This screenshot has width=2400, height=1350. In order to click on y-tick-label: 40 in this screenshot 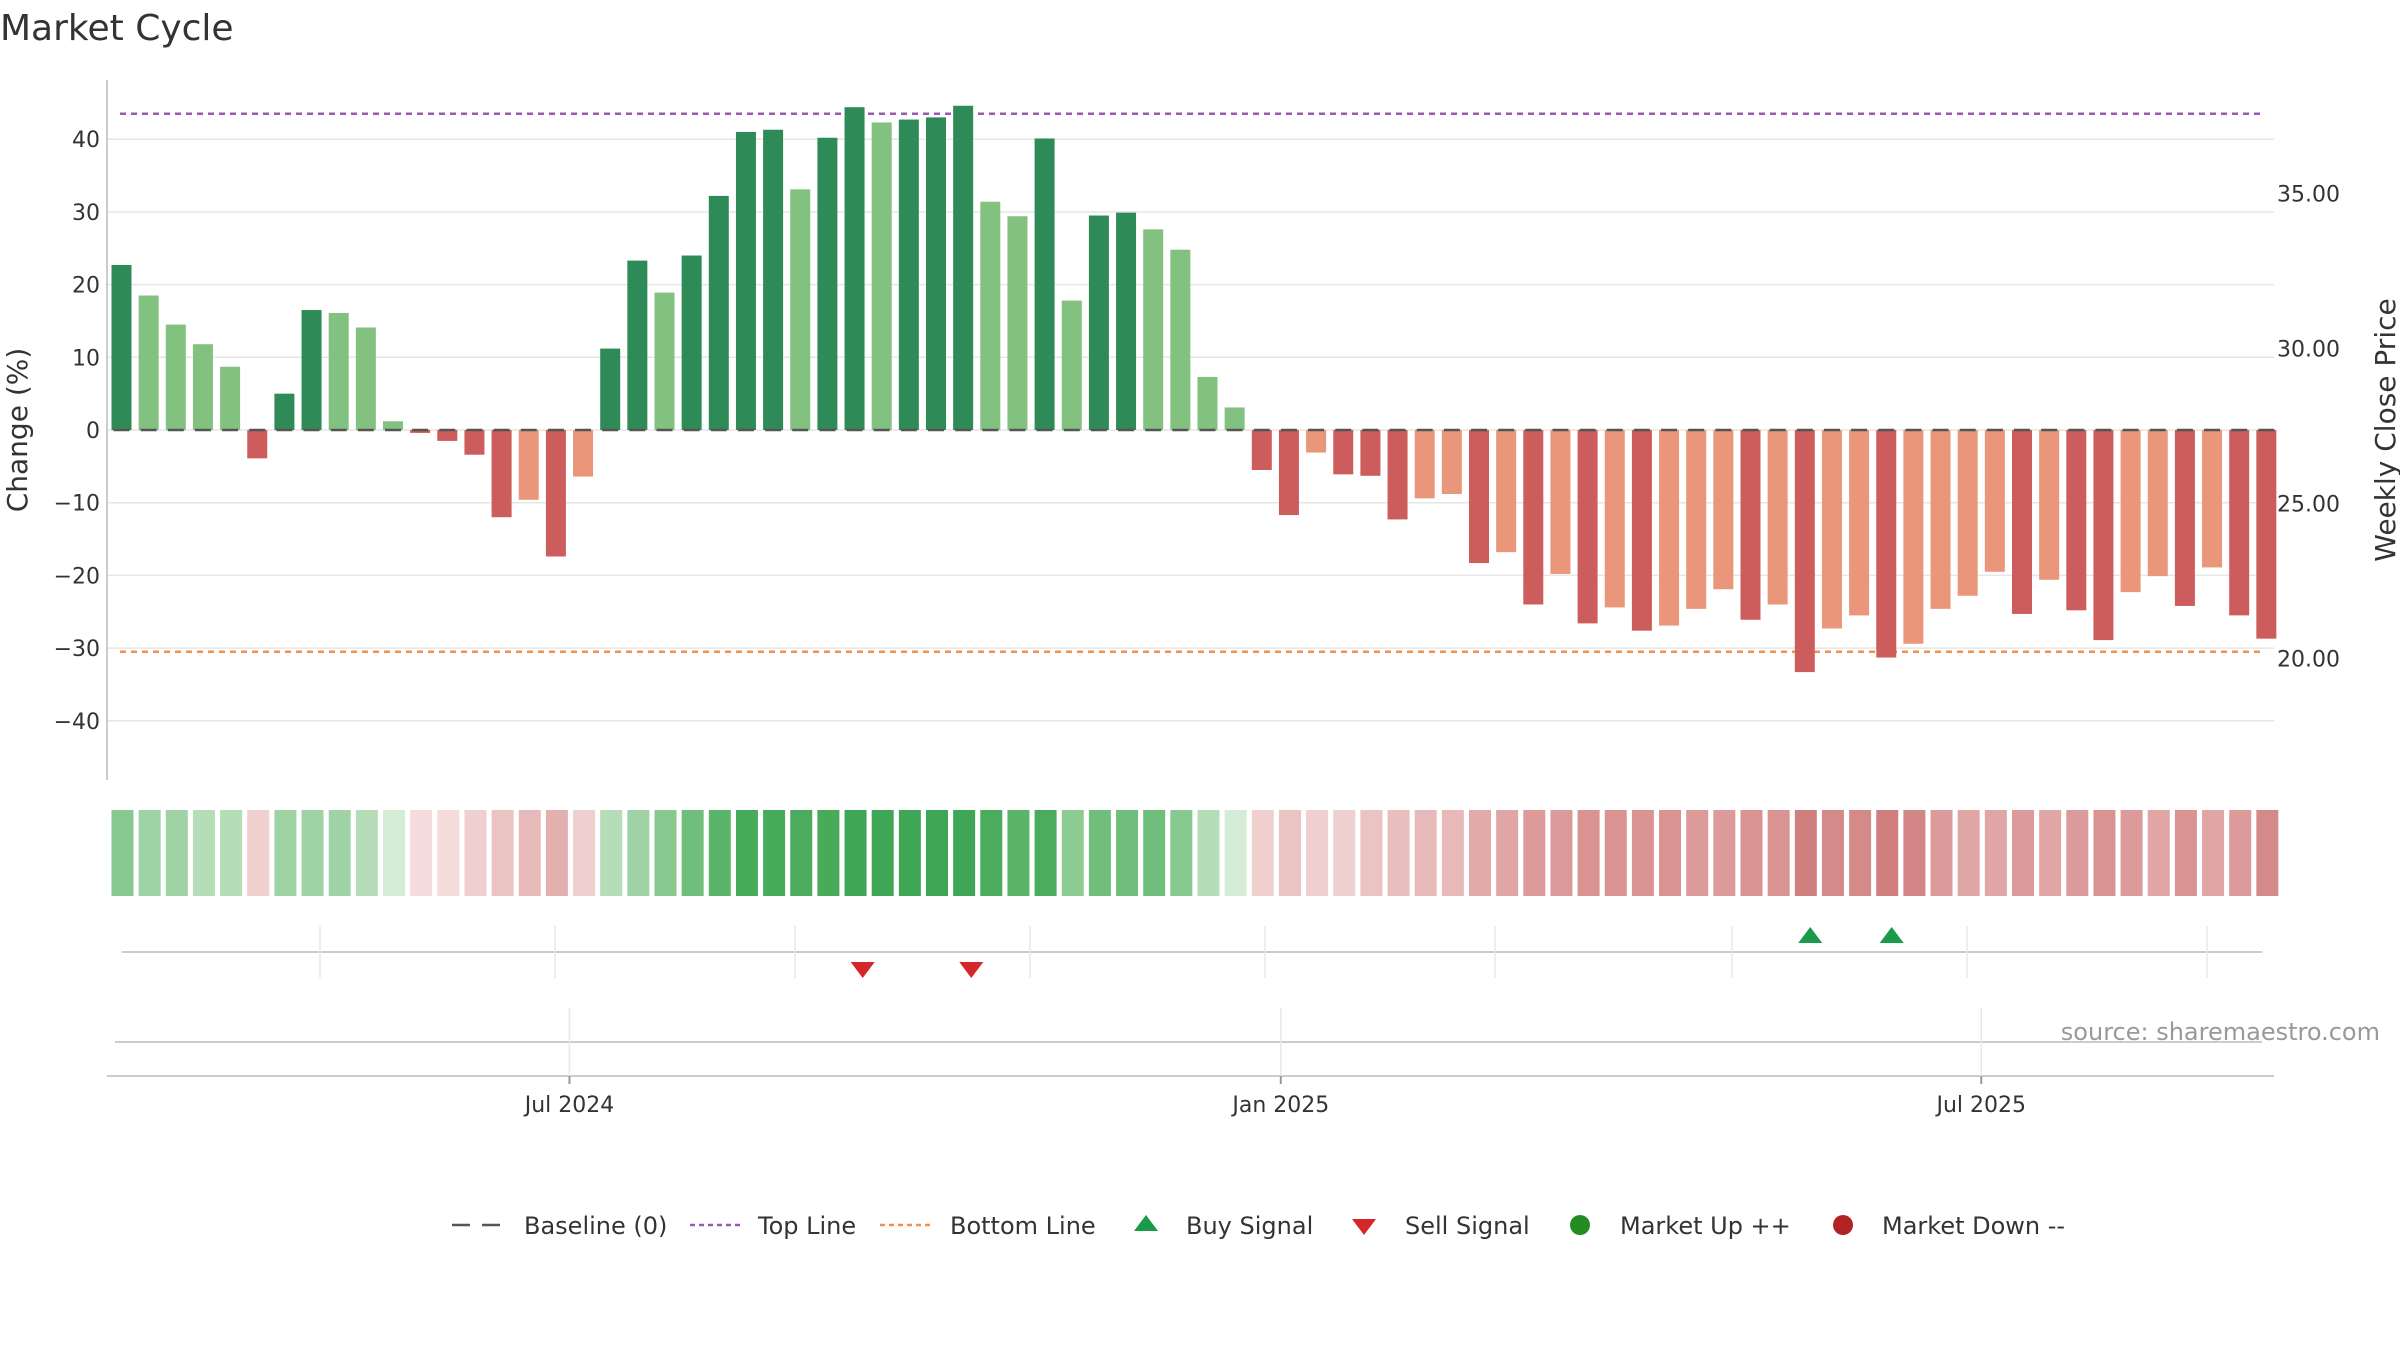, I will do `click(86, 140)`.